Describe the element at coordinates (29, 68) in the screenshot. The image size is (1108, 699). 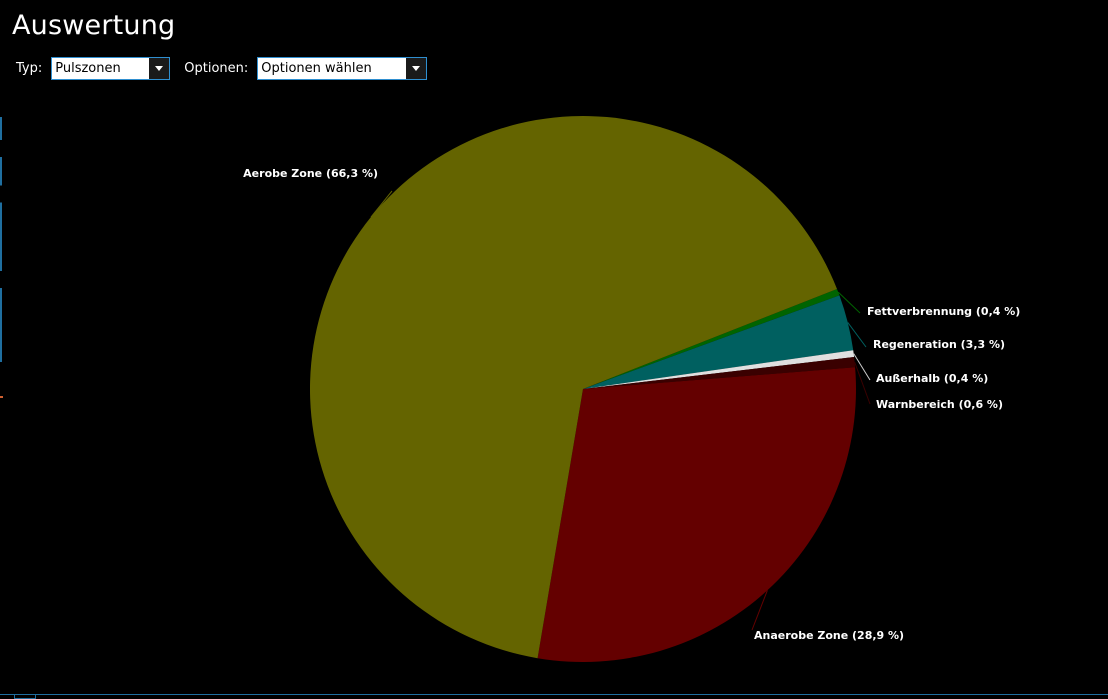
I see `typ-label: Typ:` at that location.